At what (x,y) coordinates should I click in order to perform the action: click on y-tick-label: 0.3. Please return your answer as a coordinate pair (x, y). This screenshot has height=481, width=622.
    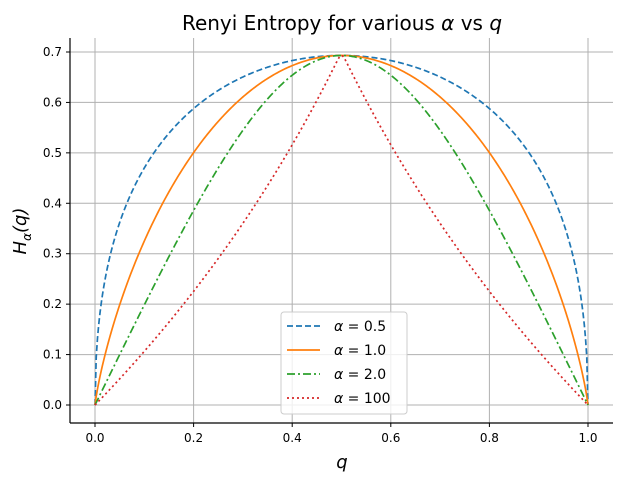
    Looking at the image, I should click on (52, 254).